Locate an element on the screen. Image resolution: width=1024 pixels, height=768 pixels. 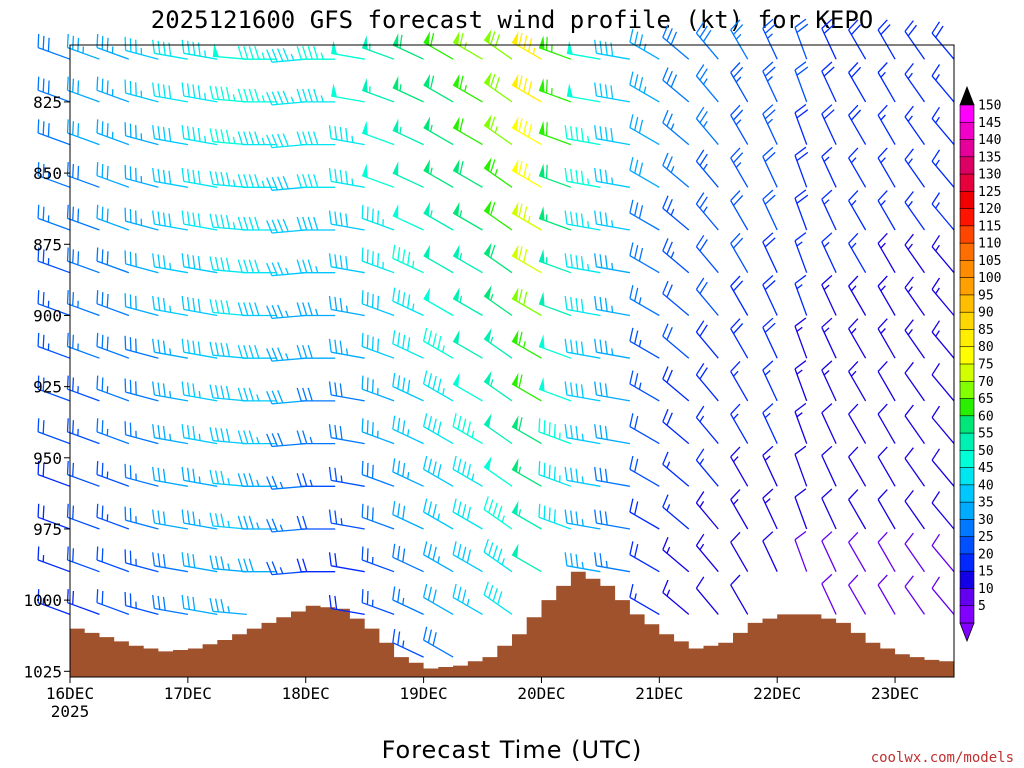
x-tick-label: 16DEC is located at coordinates (70, 693).